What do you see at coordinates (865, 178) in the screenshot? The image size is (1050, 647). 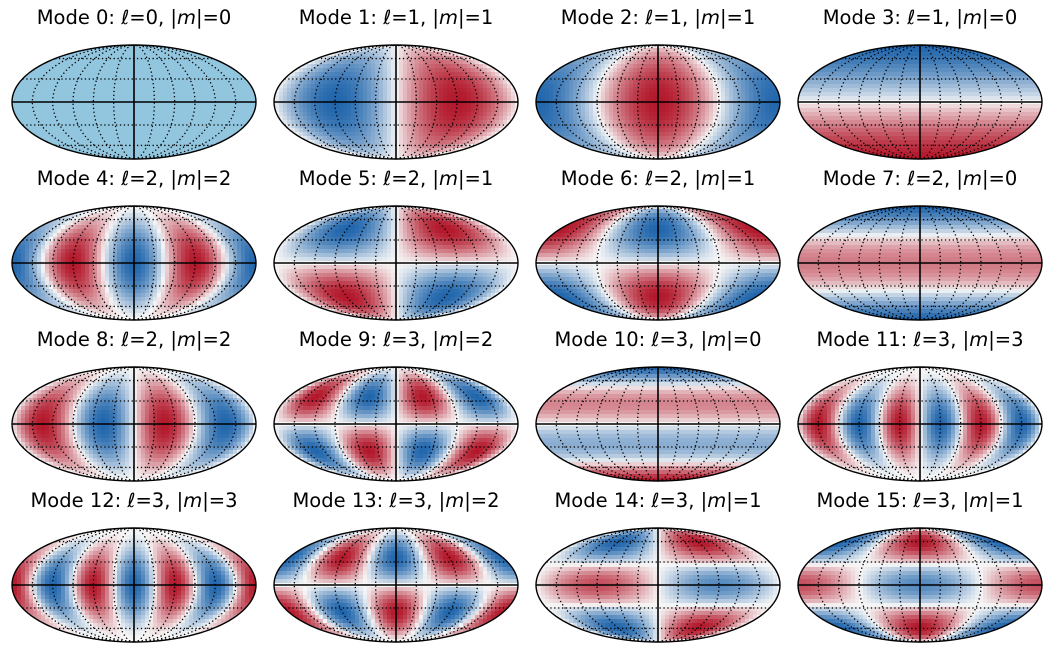 I see `title-prefix: Mode 7:` at bounding box center [865, 178].